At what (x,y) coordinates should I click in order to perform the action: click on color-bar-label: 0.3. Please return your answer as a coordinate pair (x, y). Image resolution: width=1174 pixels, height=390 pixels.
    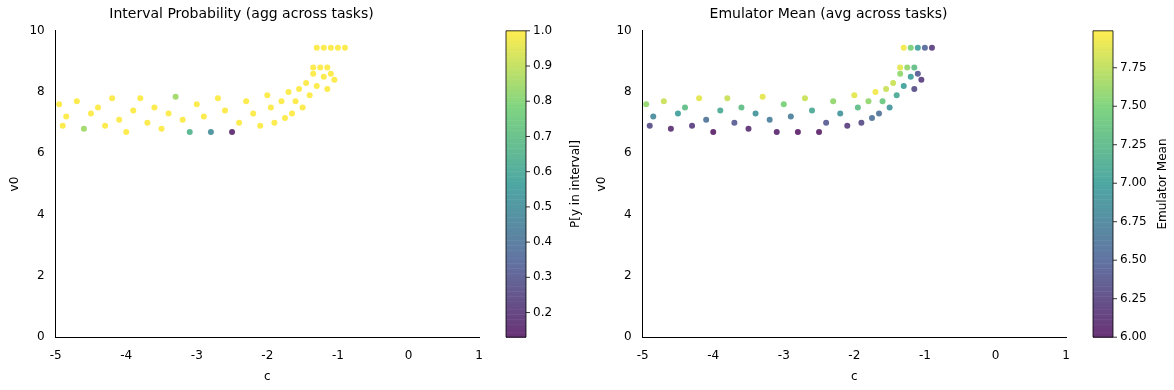
    Looking at the image, I should click on (543, 276).